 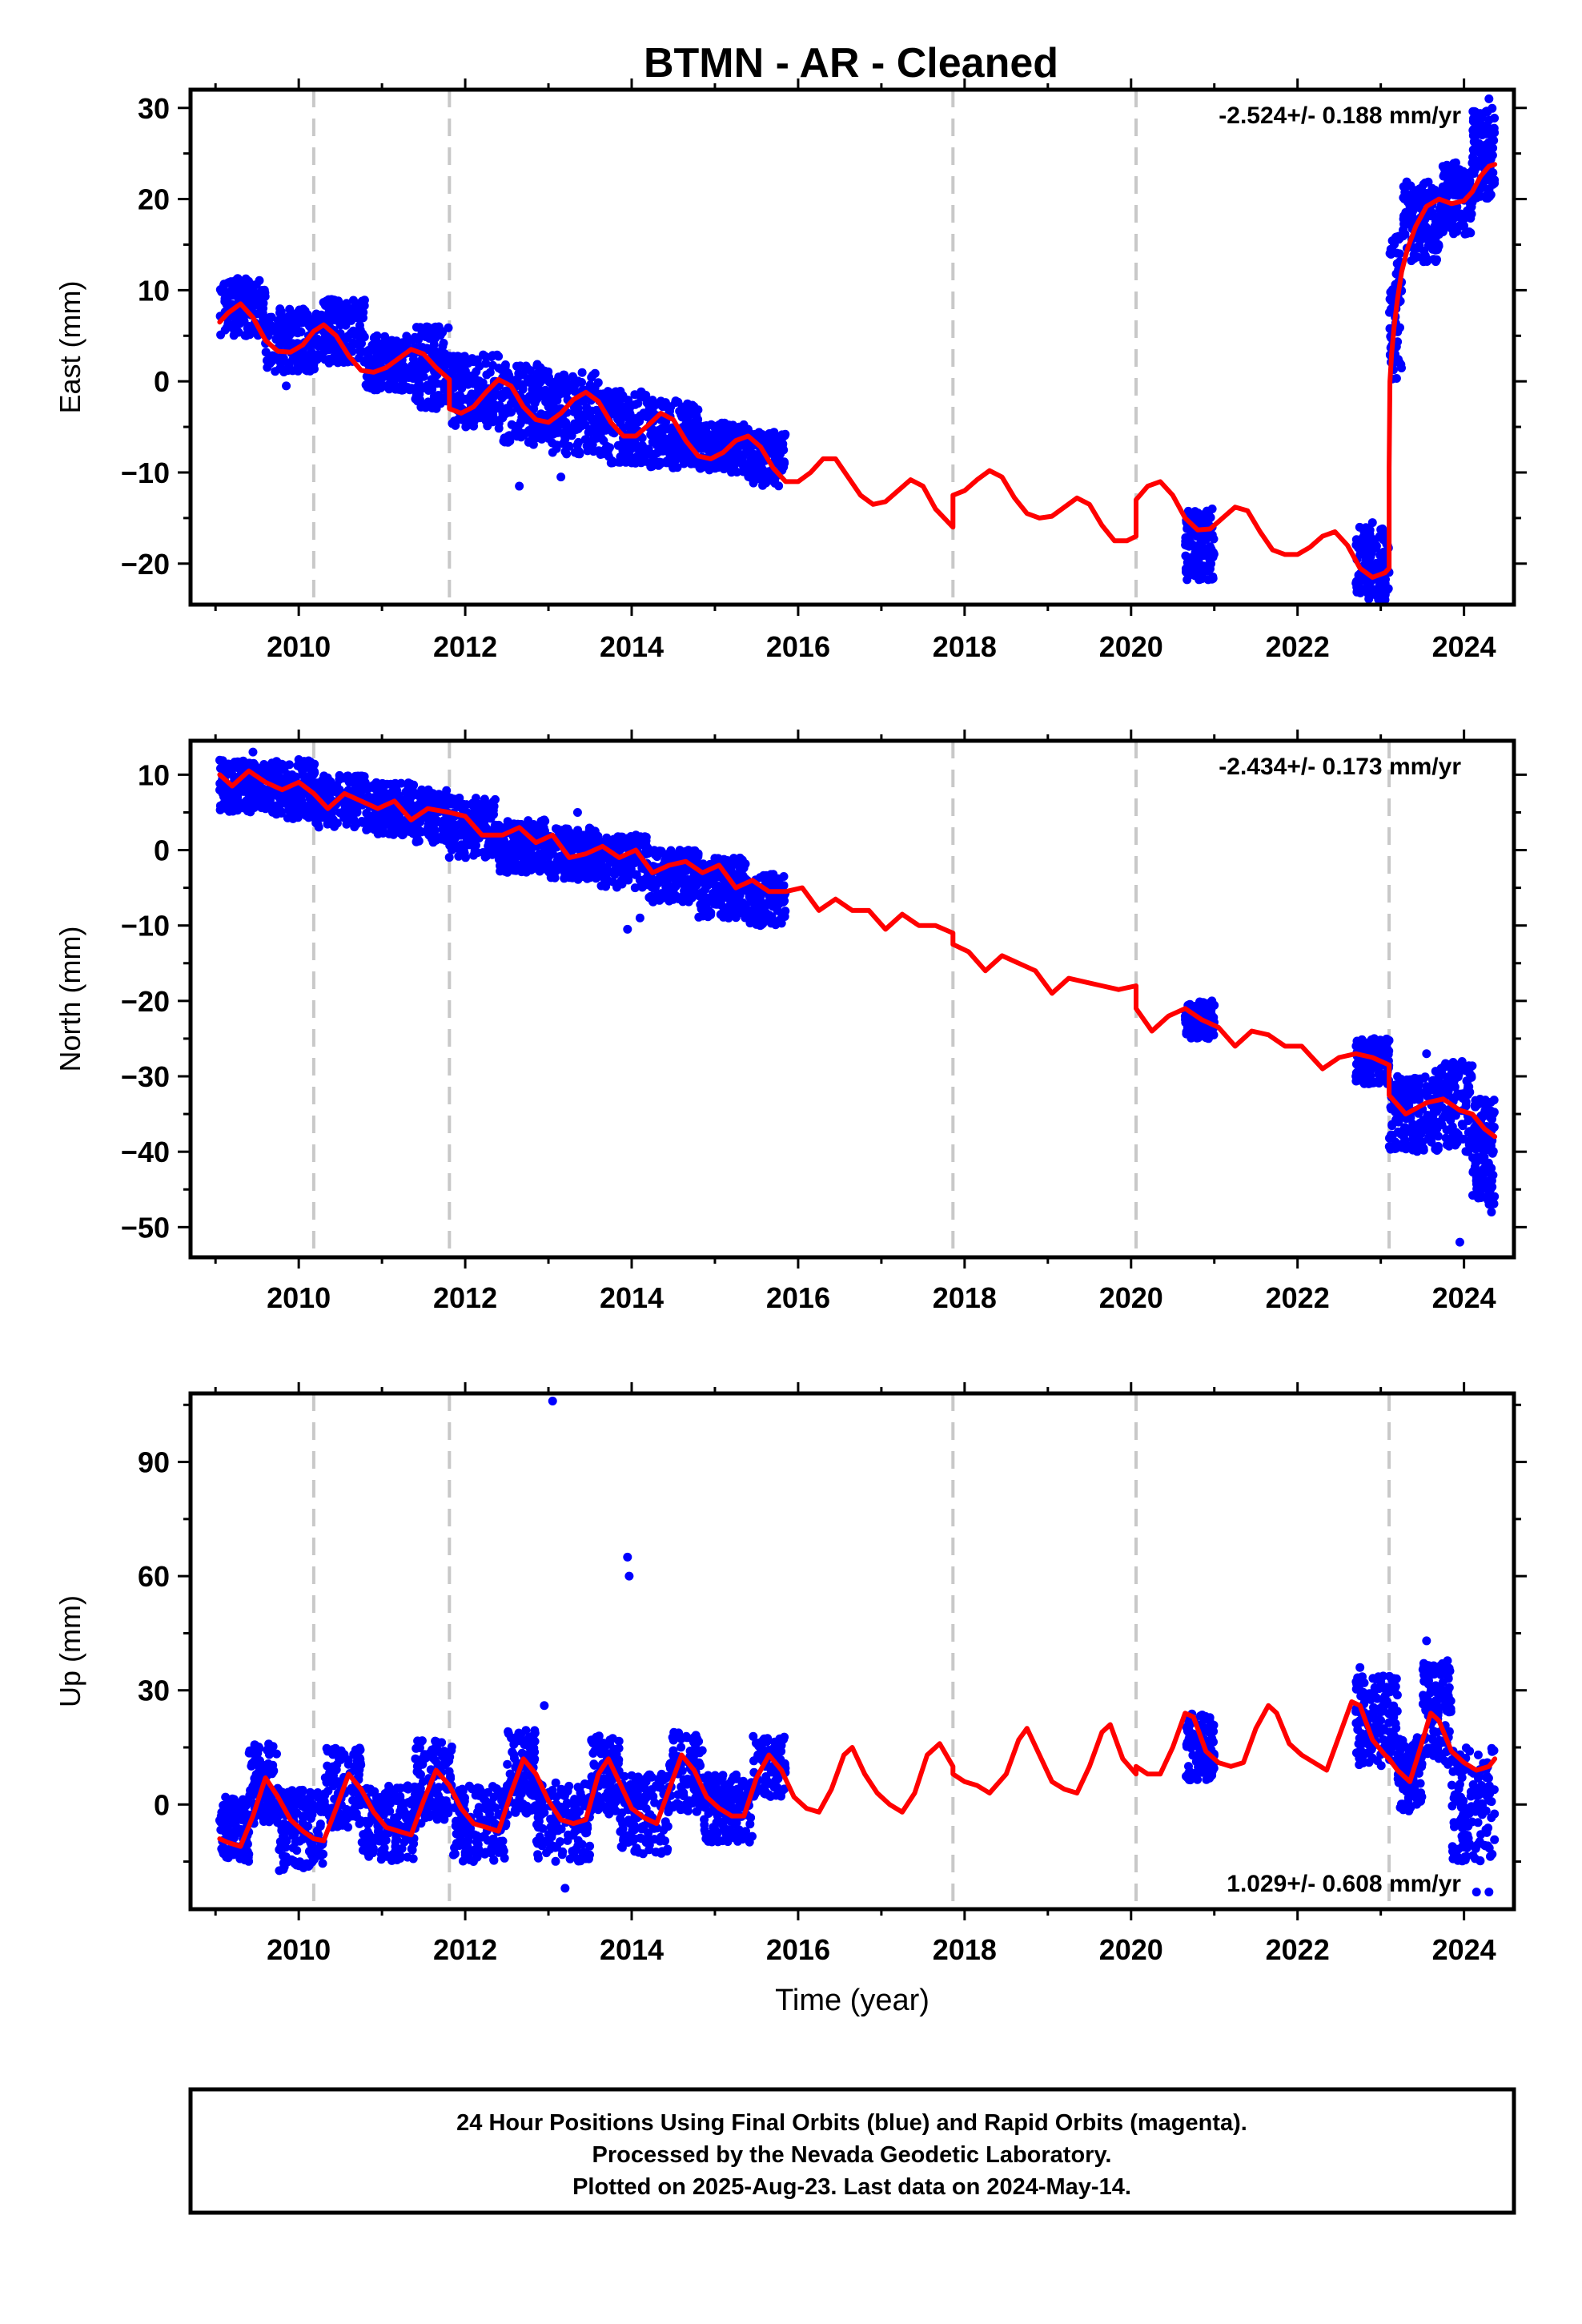 I want to click on y-tick-label: 20, so click(x=154, y=199).